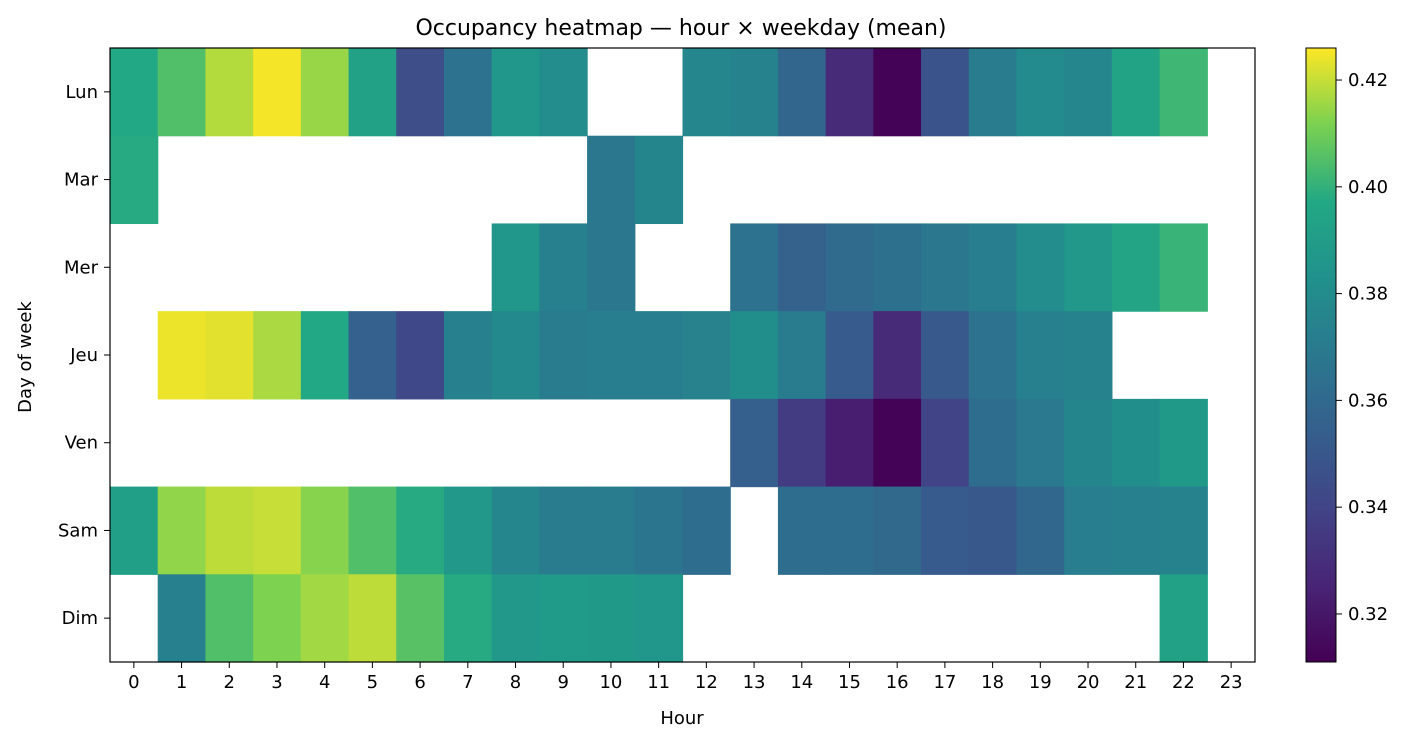 The image size is (1416, 744). I want to click on x-tick-label: 16, so click(897, 682).